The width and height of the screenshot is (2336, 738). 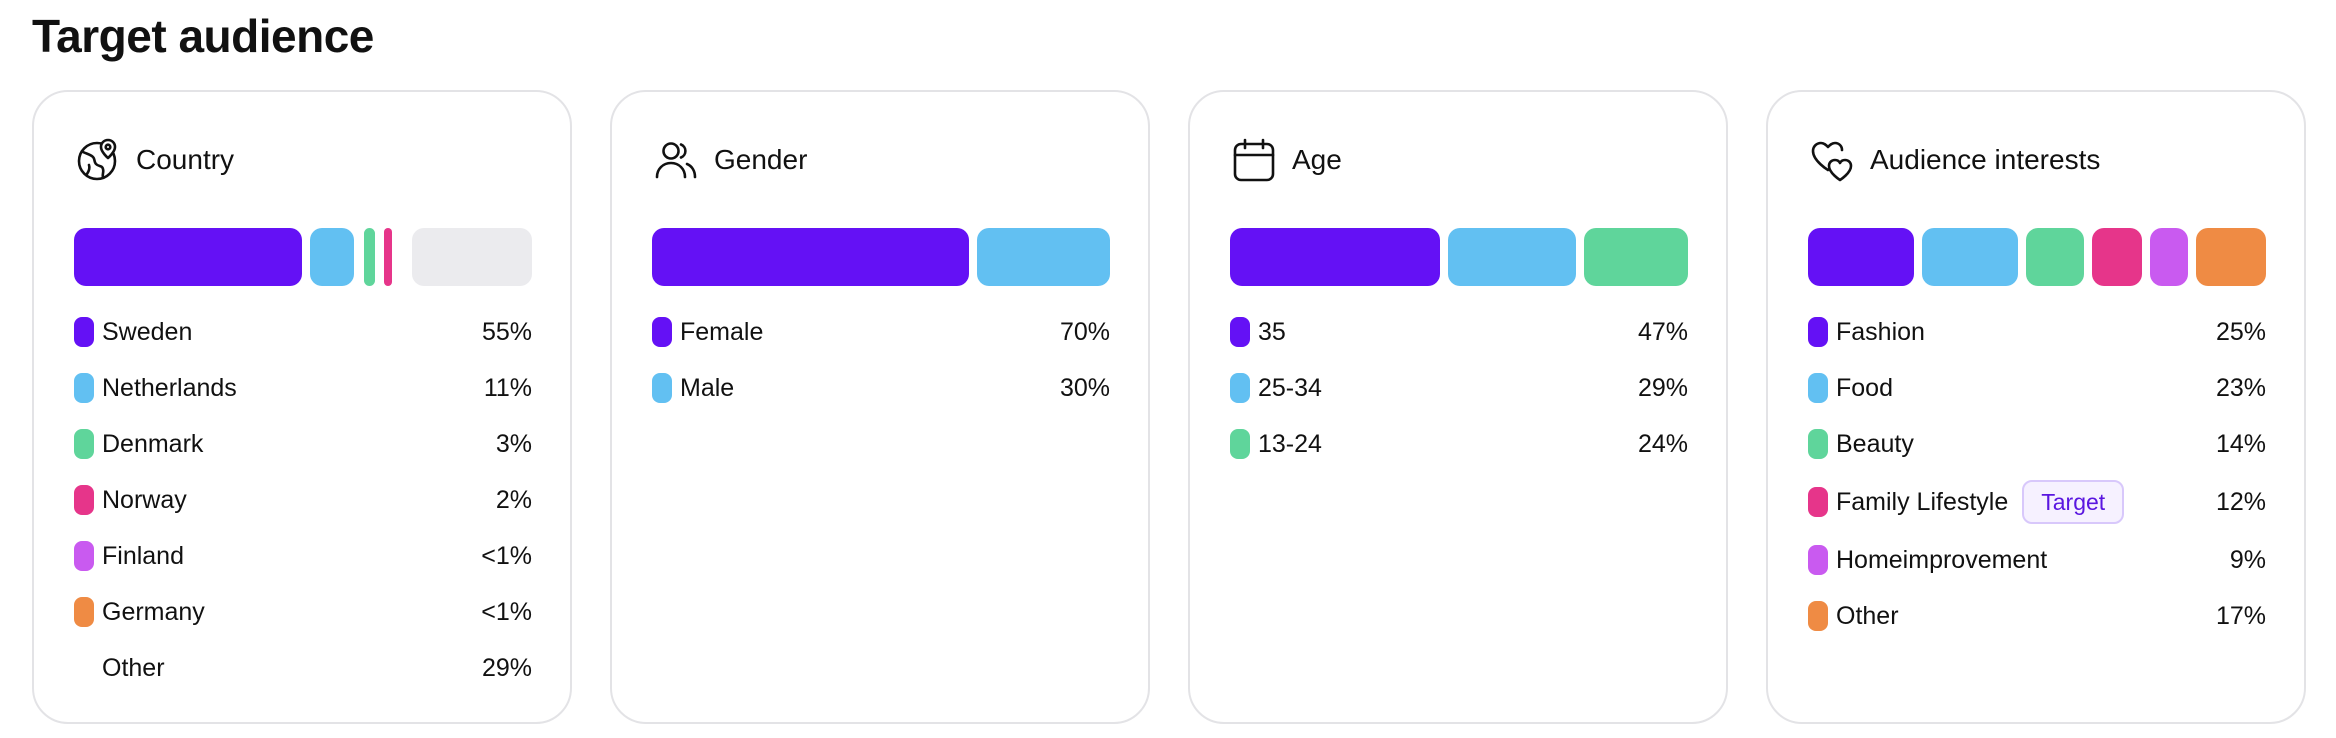 I want to click on legend-item: Male 30%, so click(x=881, y=388).